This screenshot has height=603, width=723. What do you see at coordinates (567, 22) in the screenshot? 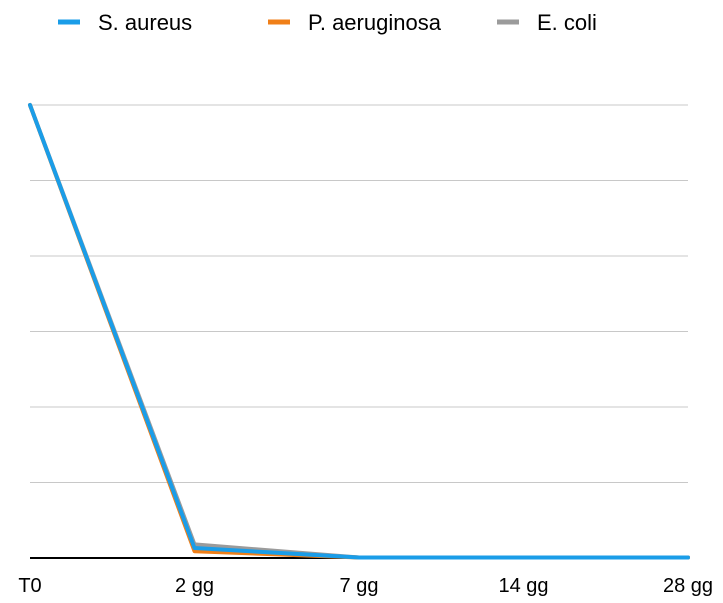
I see `legend-label-e-coli: E. coli` at bounding box center [567, 22].